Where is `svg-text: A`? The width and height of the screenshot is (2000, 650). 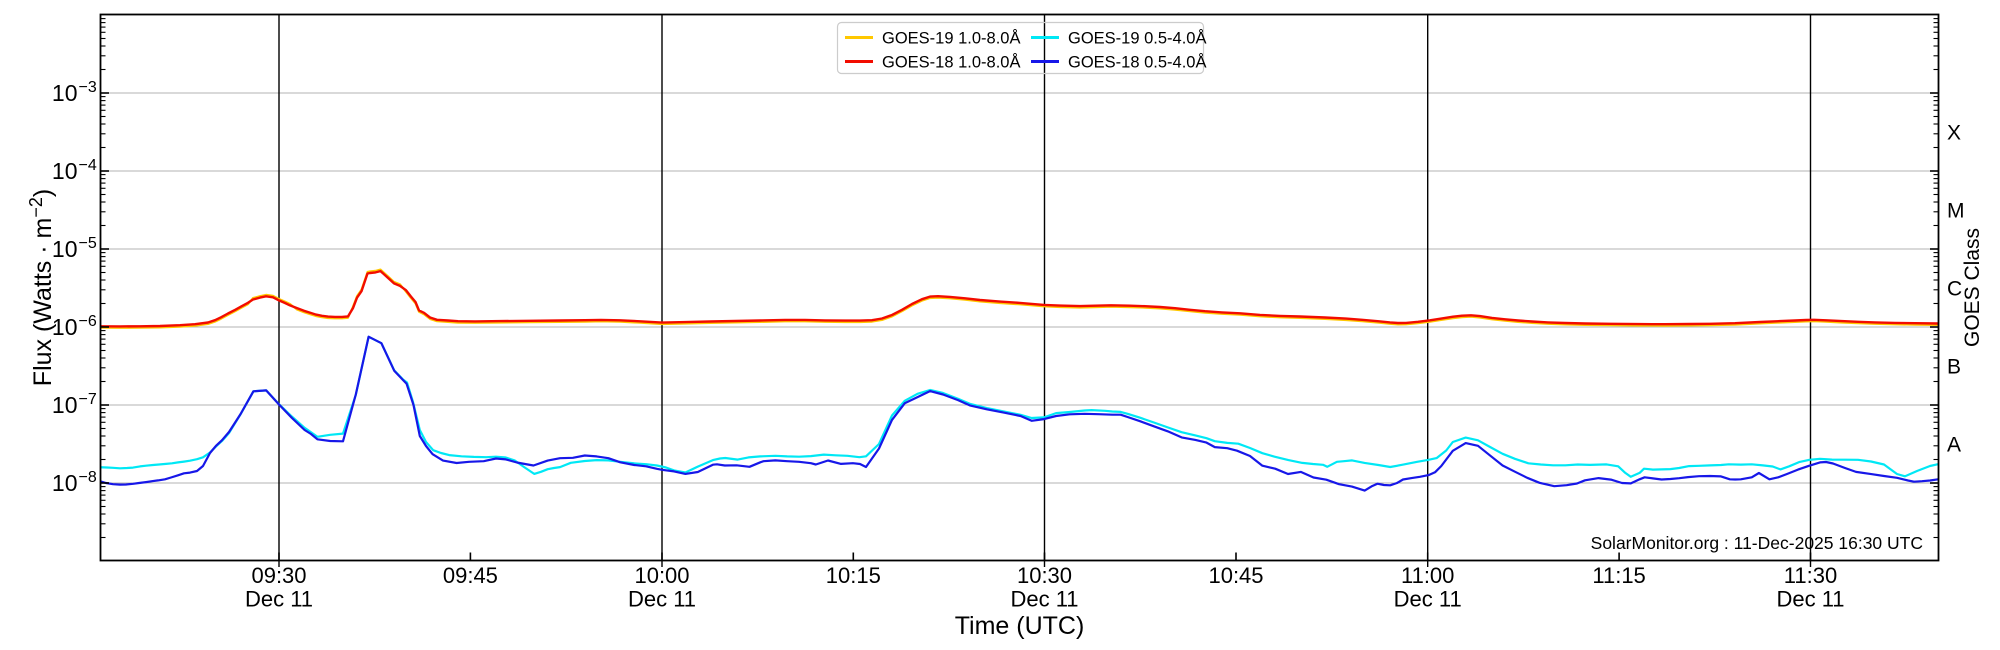 svg-text: A is located at coordinates (1954, 445).